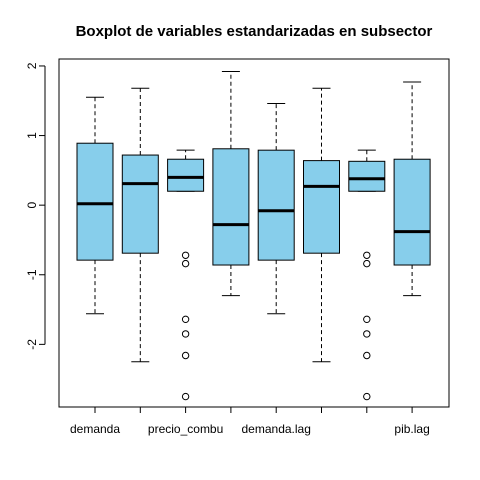 The width and height of the screenshot is (480, 480). What do you see at coordinates (32, 205) in the screenshot?
I see `y-tick-label: 0` at bounding box center [32, 205].